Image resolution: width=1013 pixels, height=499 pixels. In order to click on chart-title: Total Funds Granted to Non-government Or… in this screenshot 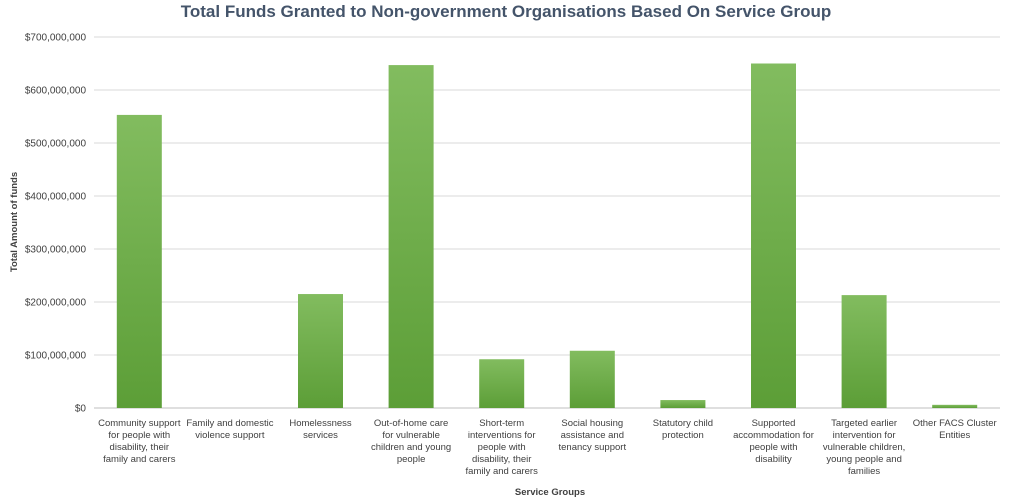, I will do `click(506, 11)`.